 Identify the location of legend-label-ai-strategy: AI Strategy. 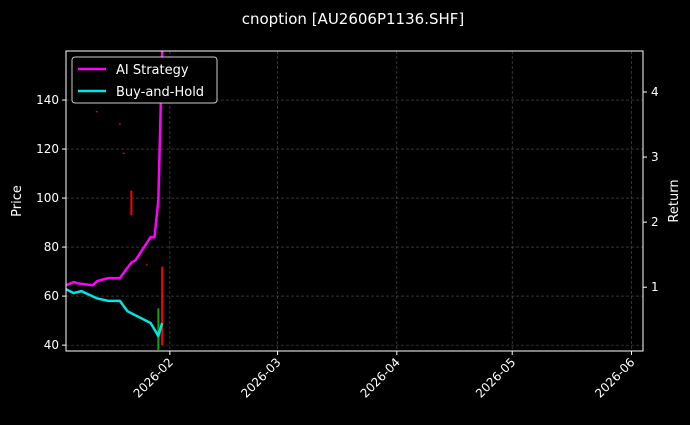
(152, 70).